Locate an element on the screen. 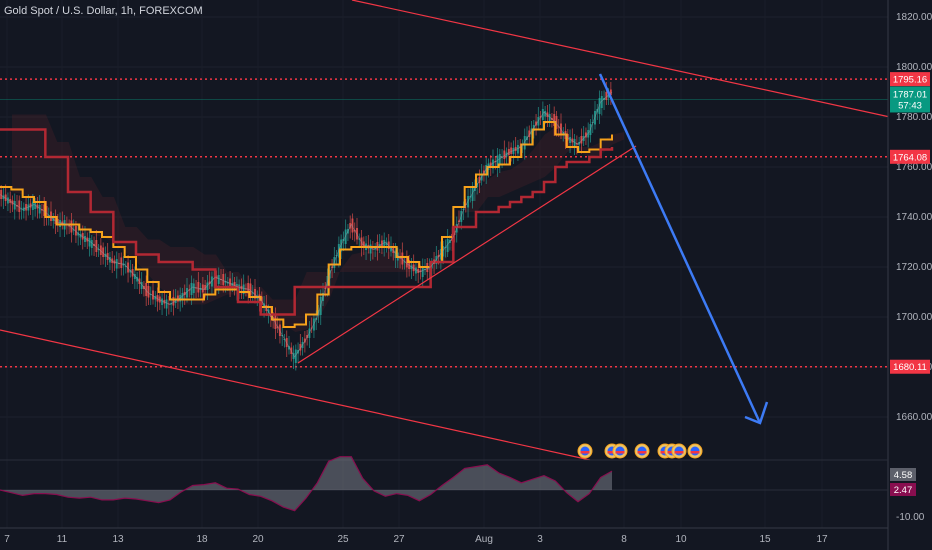 The image size is (932, 550). support-trend-line is located at coordinates (467, 254).